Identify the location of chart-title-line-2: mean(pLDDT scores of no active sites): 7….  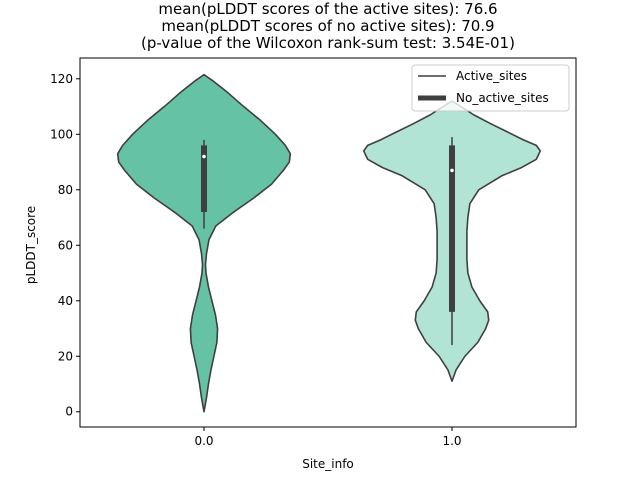
(327, 26).